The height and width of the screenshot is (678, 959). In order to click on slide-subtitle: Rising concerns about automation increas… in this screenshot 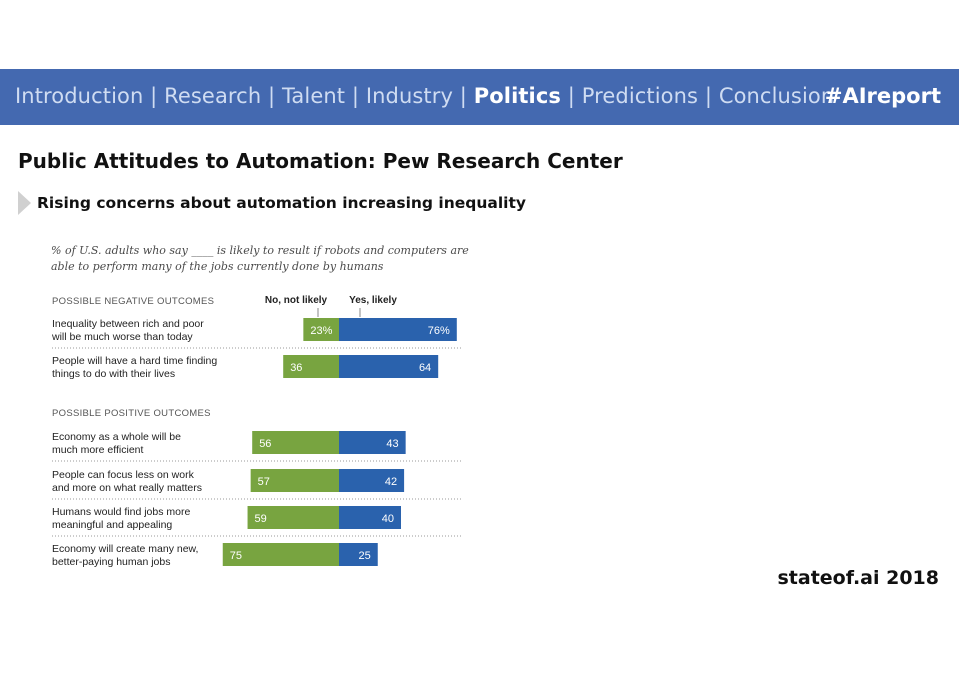, I will do `click(281, 203)`.